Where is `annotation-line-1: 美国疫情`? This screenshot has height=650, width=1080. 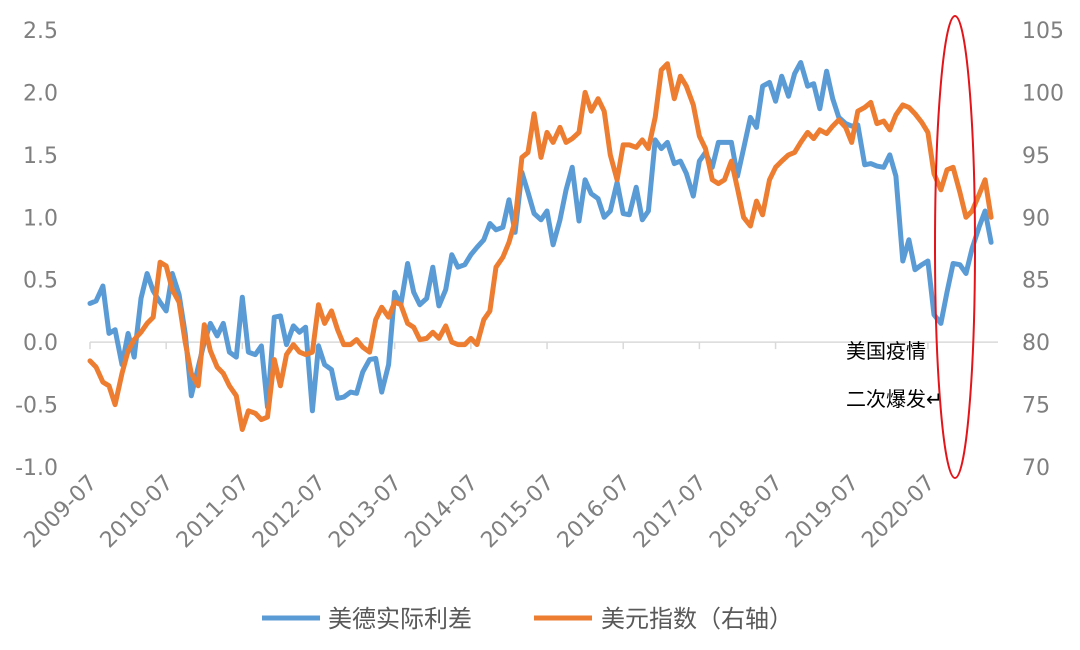
annotation-line-1: 美国疫情 is located at coordinates (886, 351).